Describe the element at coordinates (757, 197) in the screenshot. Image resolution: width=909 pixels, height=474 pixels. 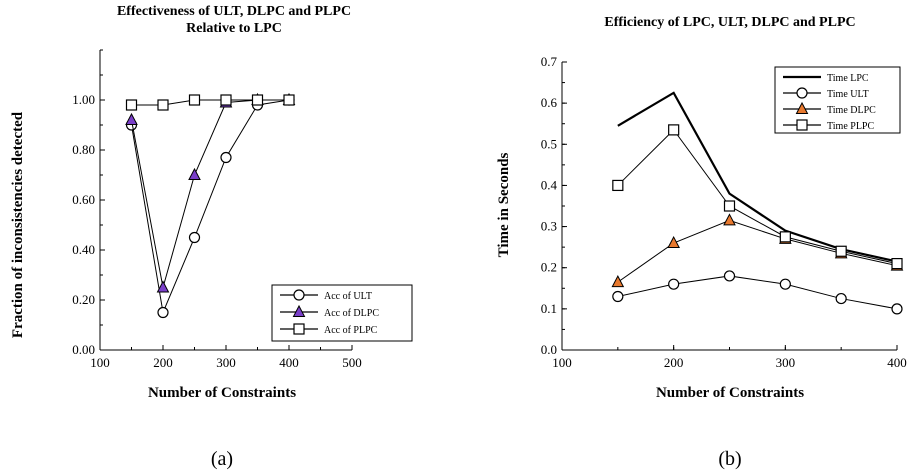
I see `series-line-time-plpc` at that location.